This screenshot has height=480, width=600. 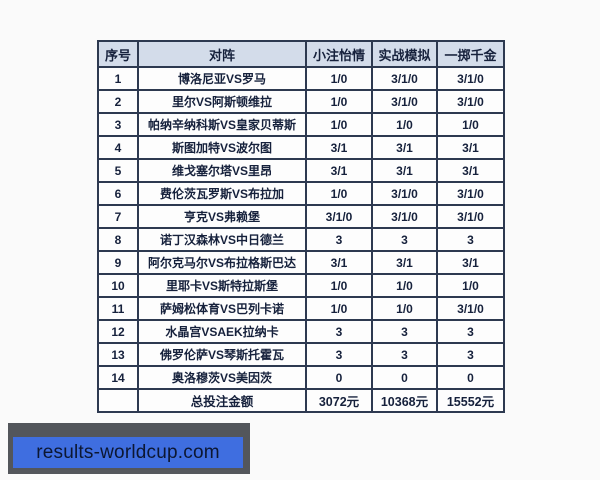 What do you see at coordinates (118, 354) in the screenshot?
I see `row-index-cell: 13` at bounding box center [118, 354].